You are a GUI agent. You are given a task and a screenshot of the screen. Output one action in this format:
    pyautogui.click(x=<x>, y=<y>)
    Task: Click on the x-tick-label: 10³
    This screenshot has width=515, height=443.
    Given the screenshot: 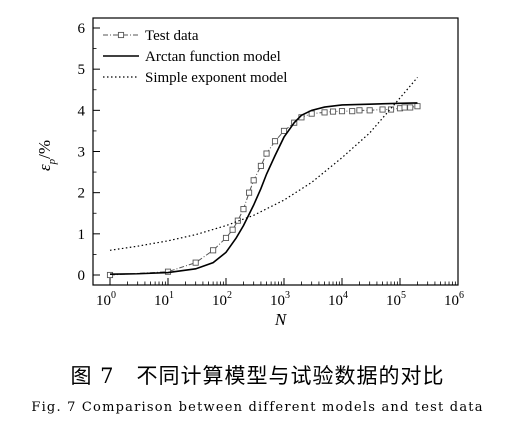 What is the action you would take?
    pyautogui.click(x=280, y=299)
    